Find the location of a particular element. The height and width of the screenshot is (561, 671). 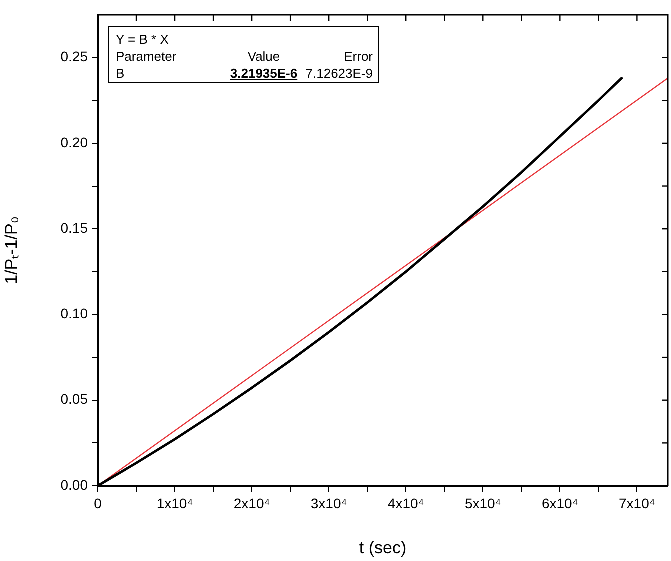

y-axis-title: 1/Pₜ-1/P₀ is located at coordinates (11, 250).